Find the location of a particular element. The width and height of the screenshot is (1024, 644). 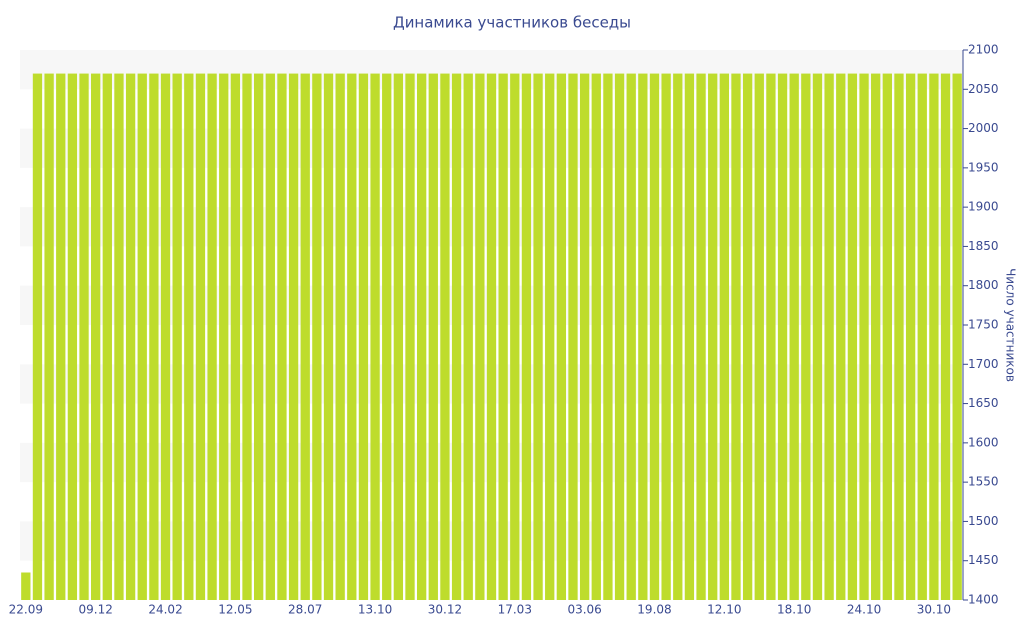

x-tick-label: 24.02 is located at coordinates (165, 610).